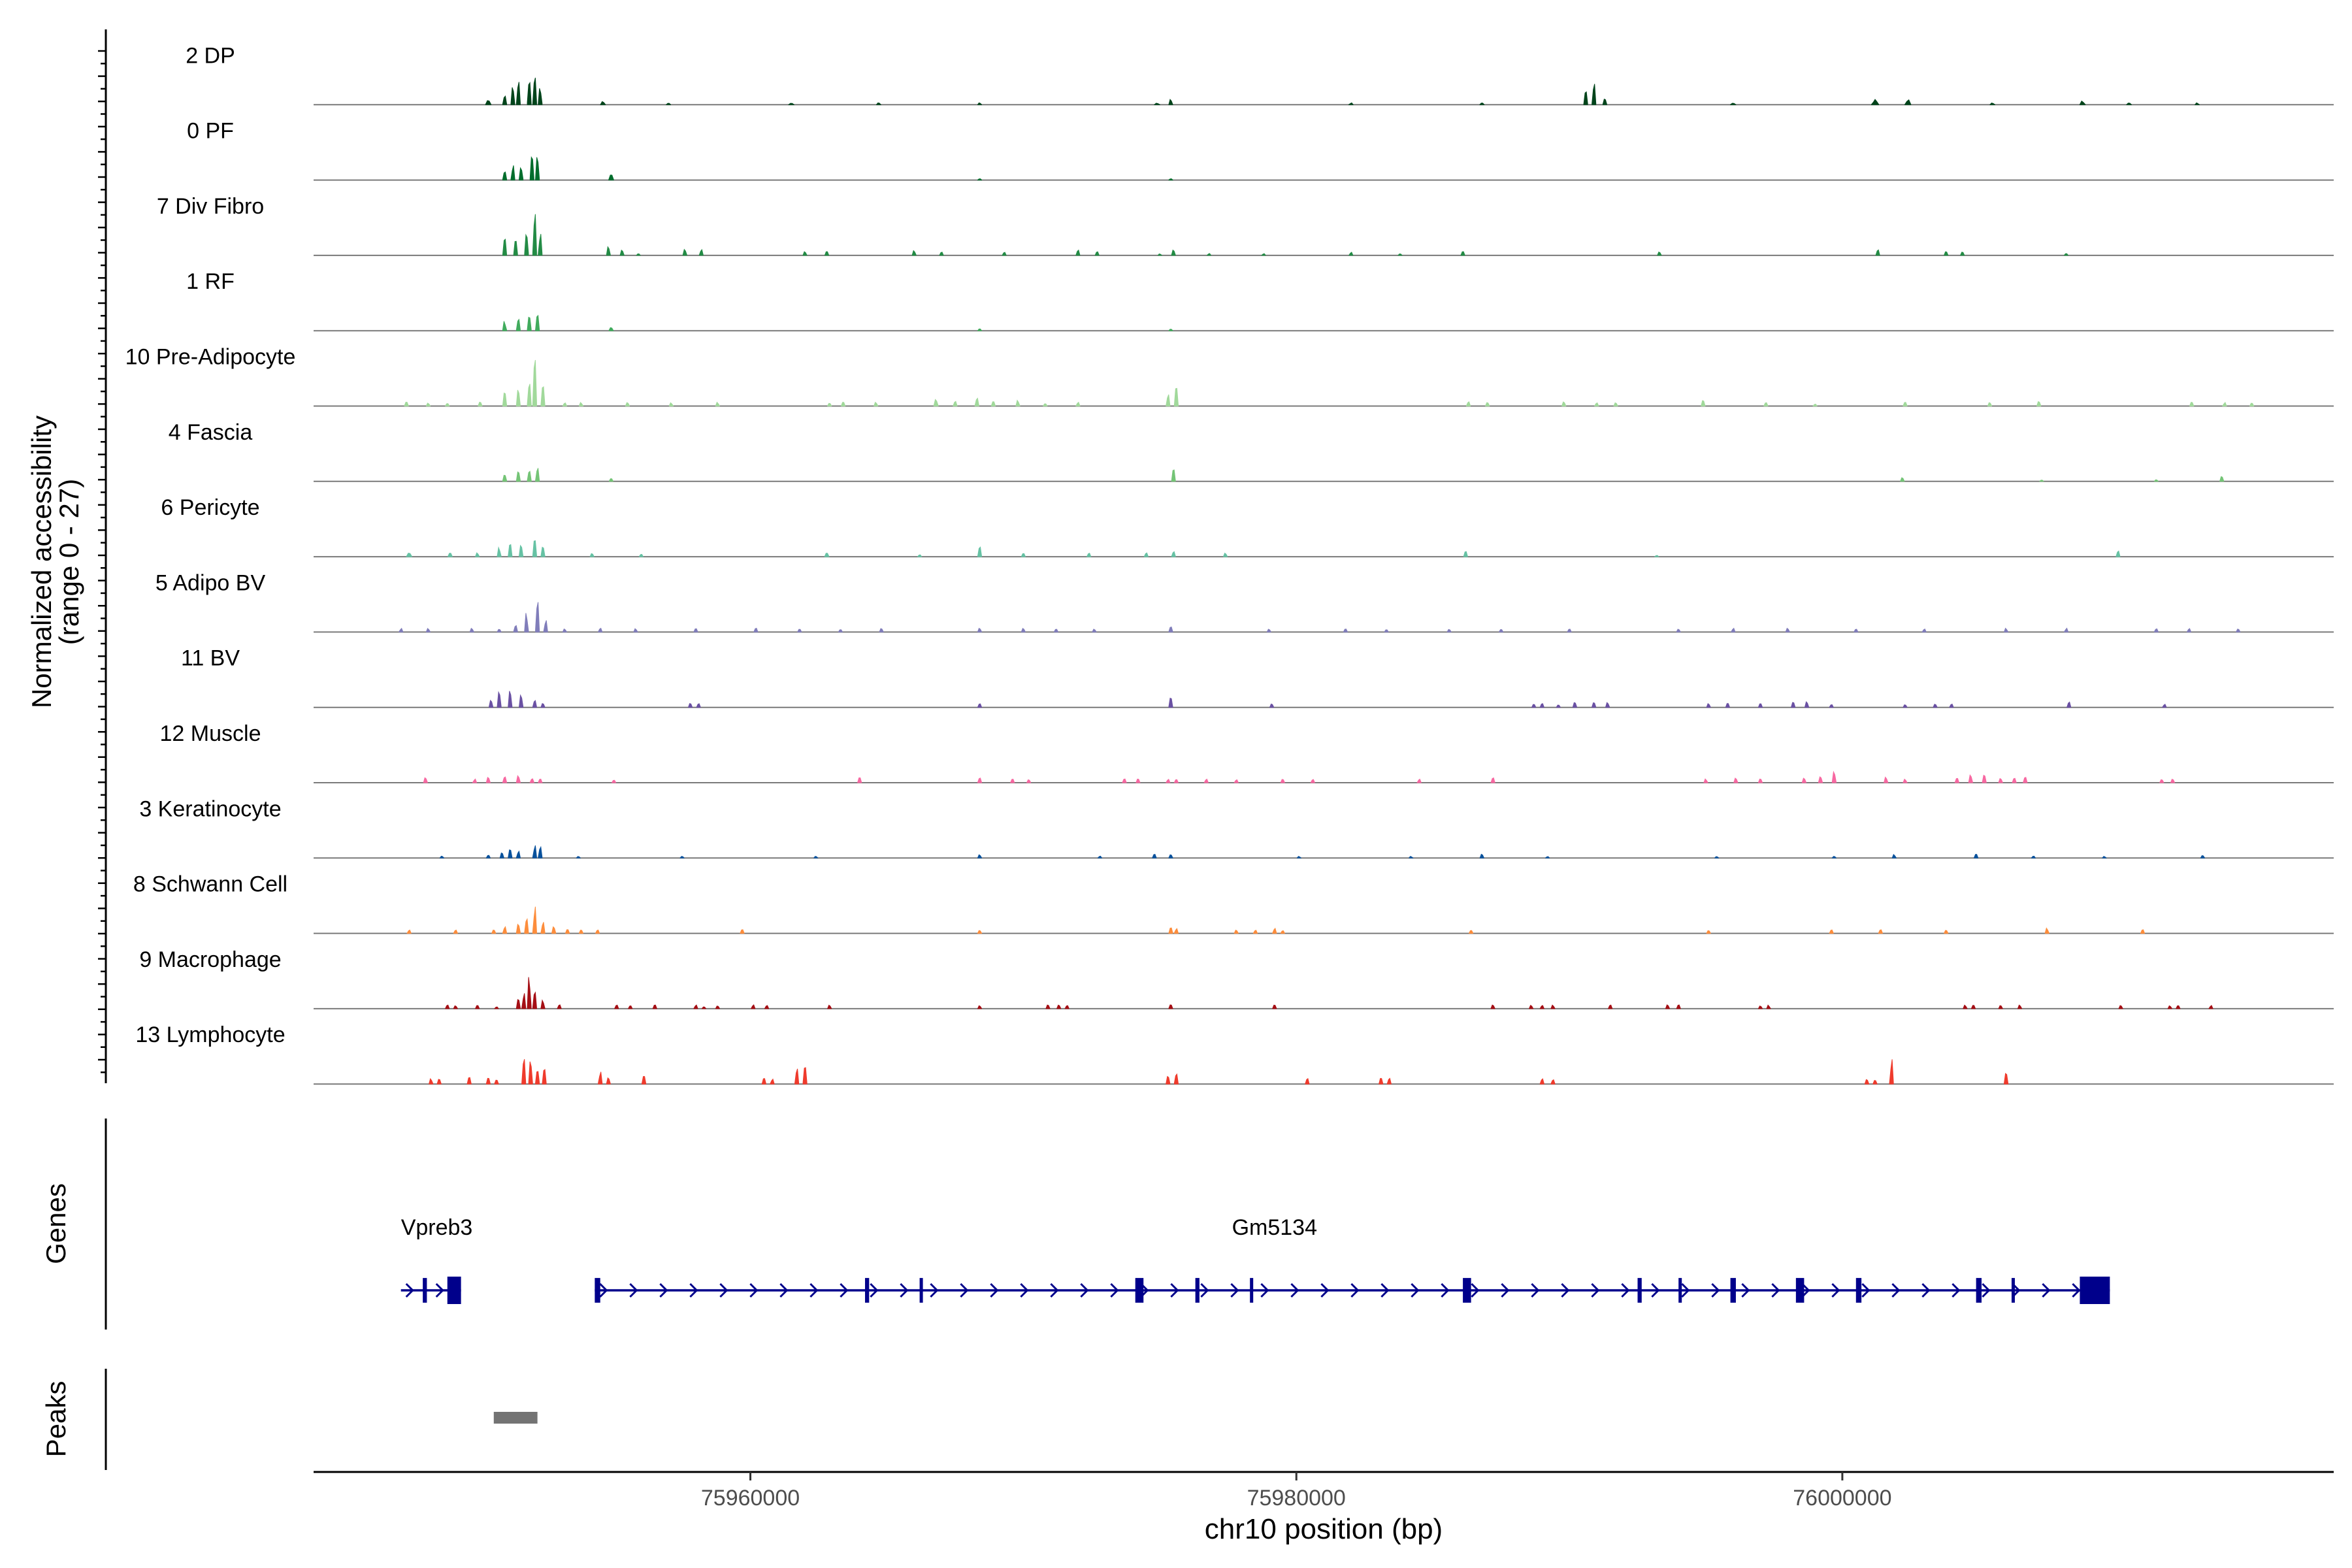  What do you see at coordinates (750, 1498) in the screenshot?
I see `x-axis-tick-label: 75960000` at bounding box center [750, 1498].